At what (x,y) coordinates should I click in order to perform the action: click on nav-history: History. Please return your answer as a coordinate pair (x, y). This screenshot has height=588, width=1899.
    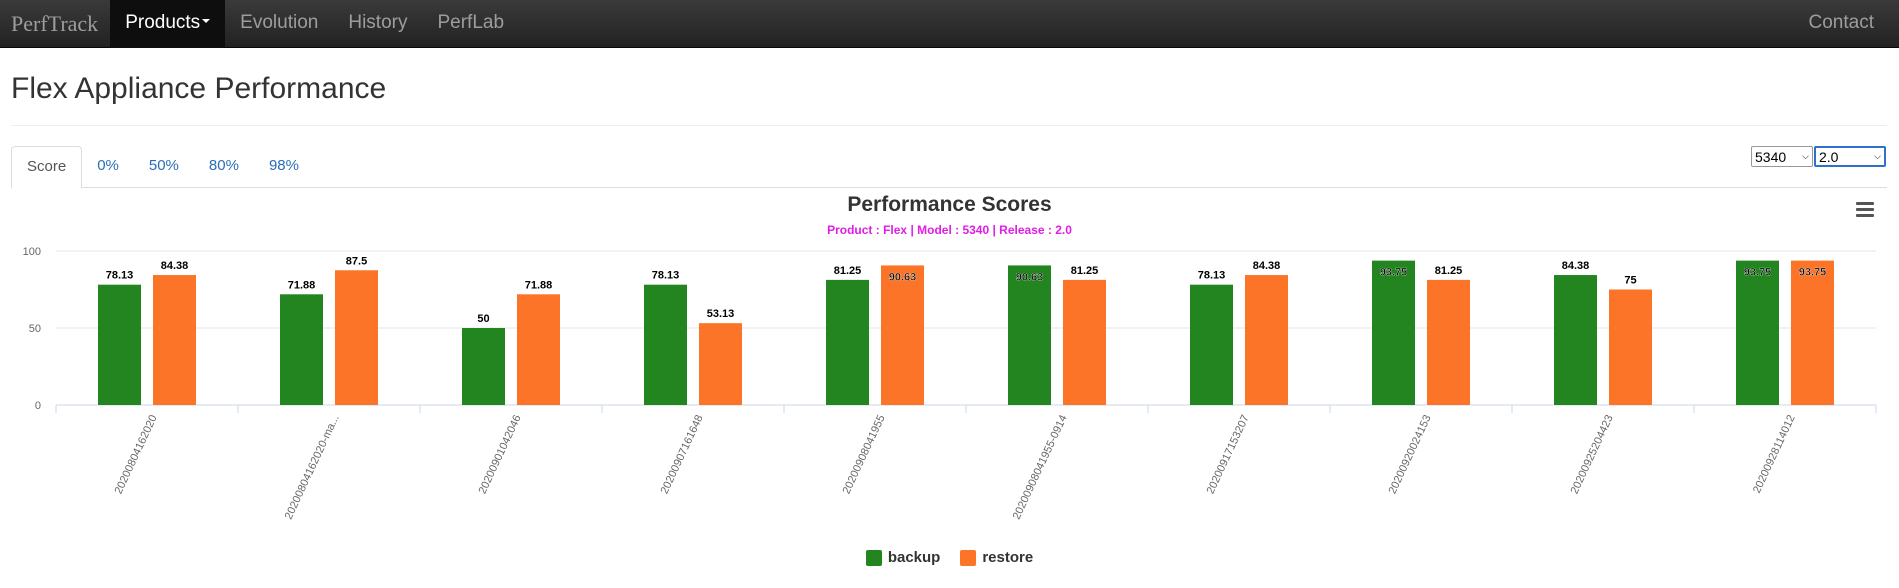
    Looking at the image, I should click on (378, 22).